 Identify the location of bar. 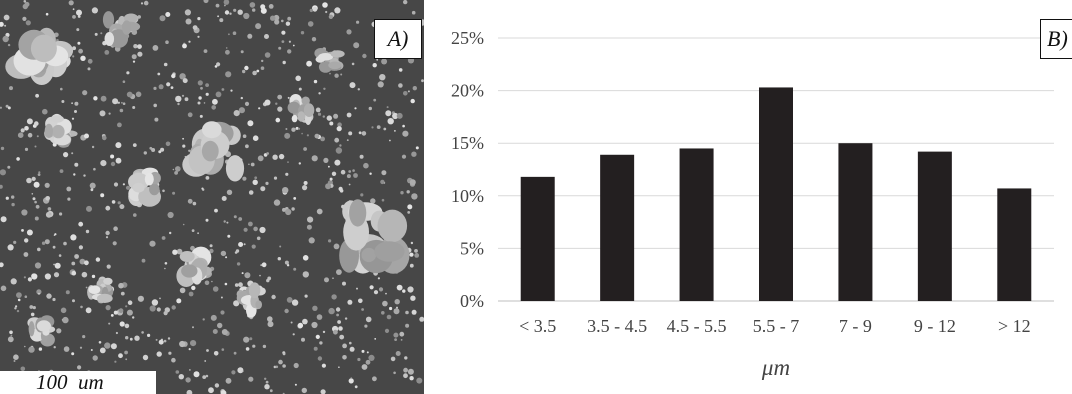
(696, 224).